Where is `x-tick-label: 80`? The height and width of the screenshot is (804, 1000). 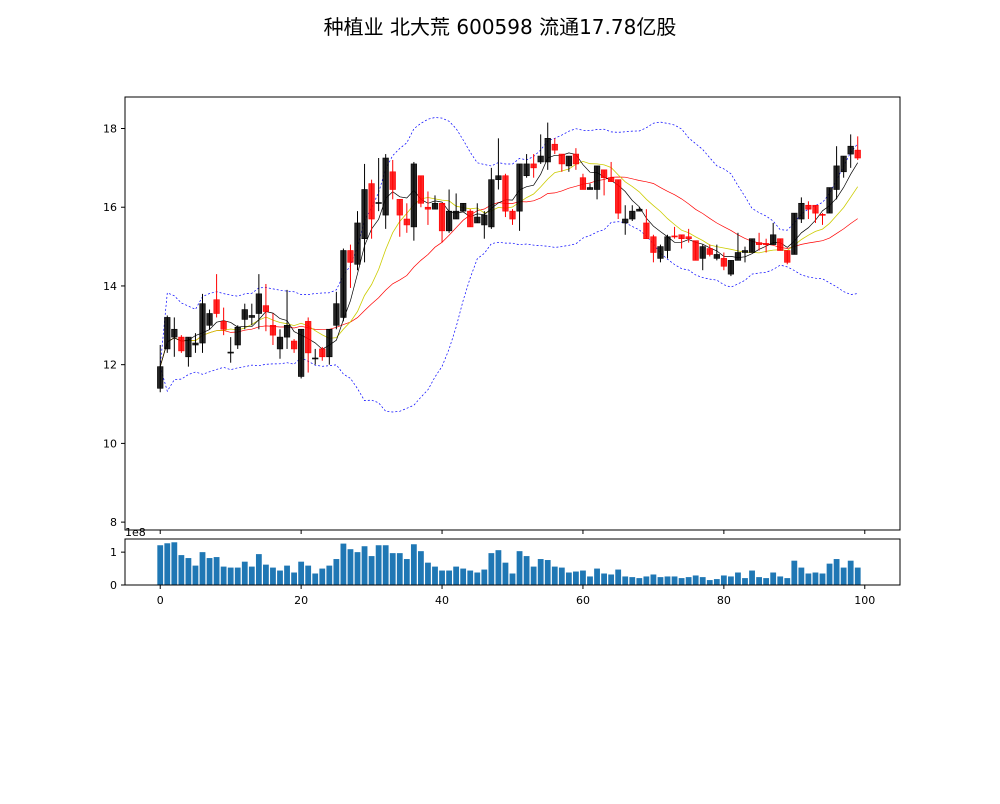
x-tick-label: 80 is located at coordinates (724, 600).